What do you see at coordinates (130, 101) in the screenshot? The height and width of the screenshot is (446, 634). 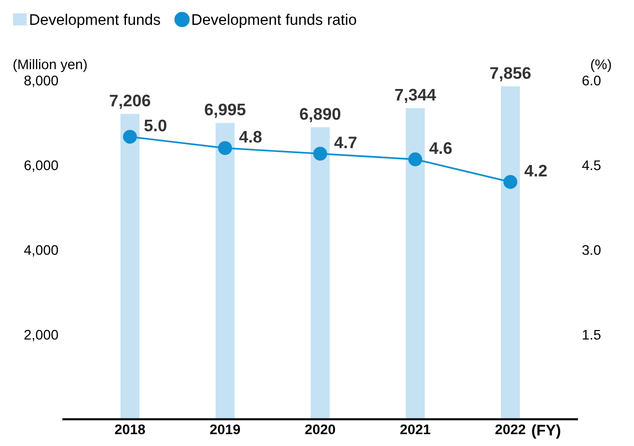 I see `data-label: 7,206` at bounding box center [130, 101].